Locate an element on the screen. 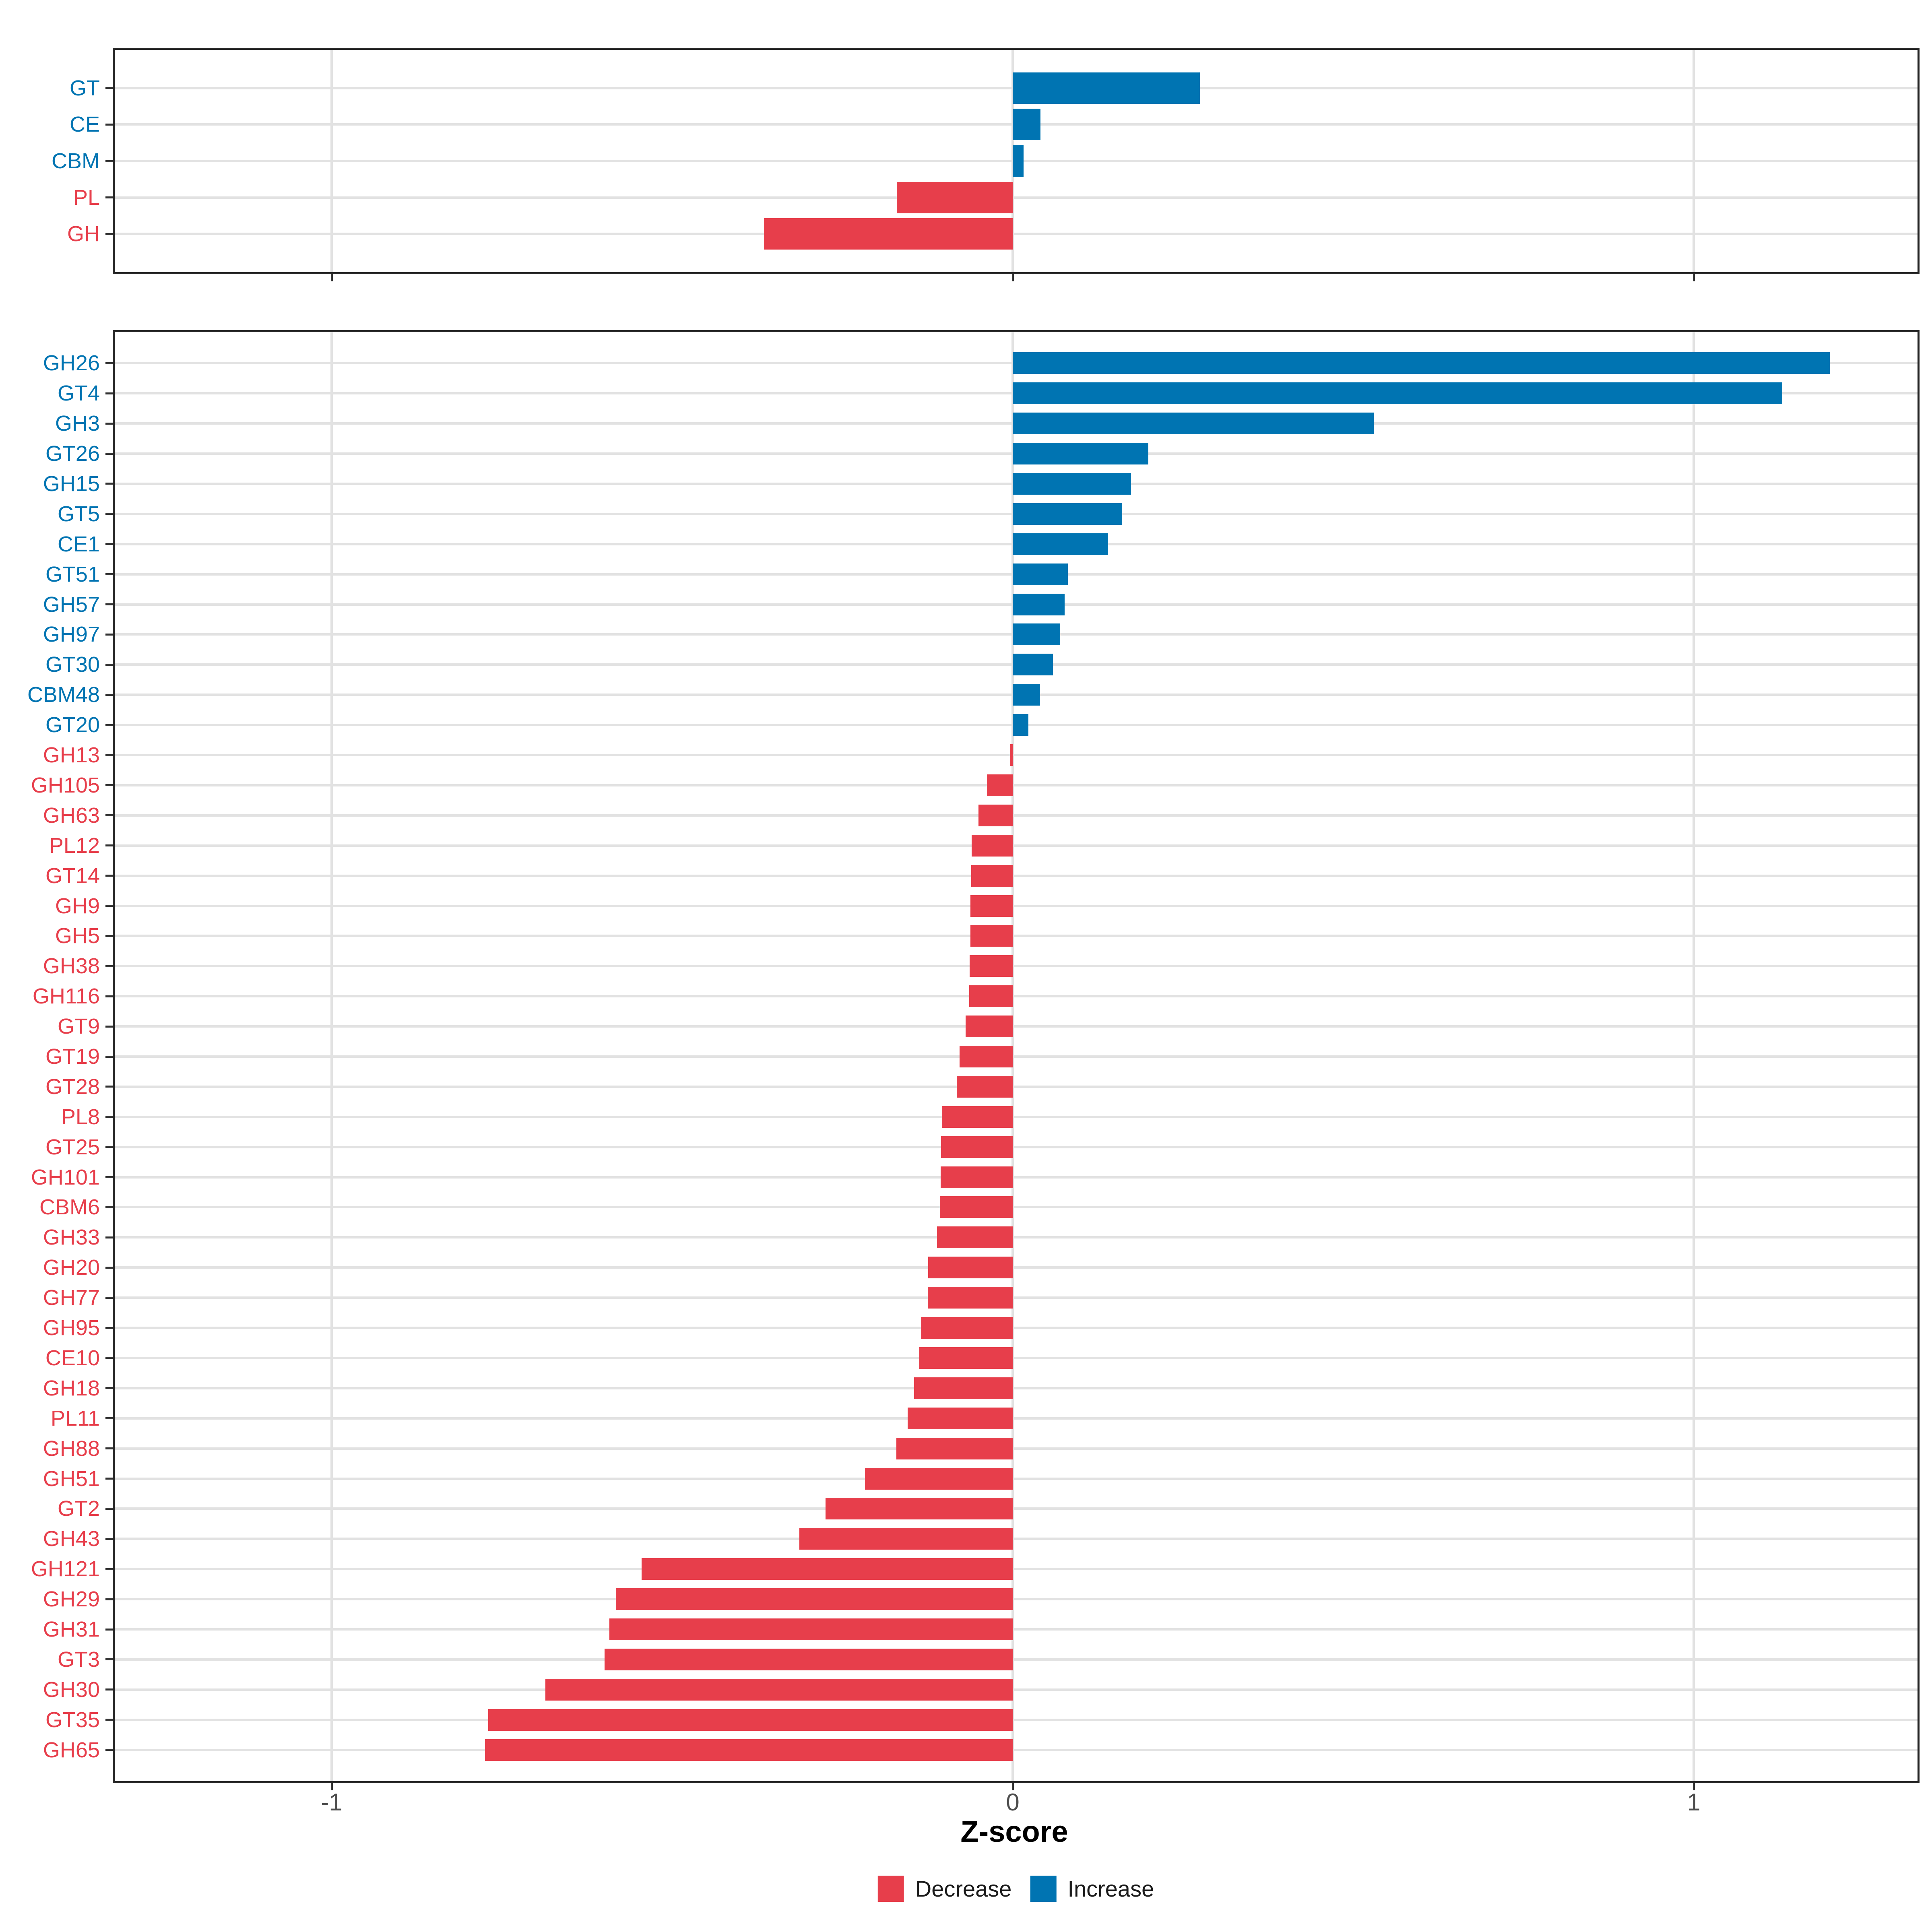 The height and width of the screenshot is (1932, 1932). bar-PL8 is located at coordinates (977, 1117).